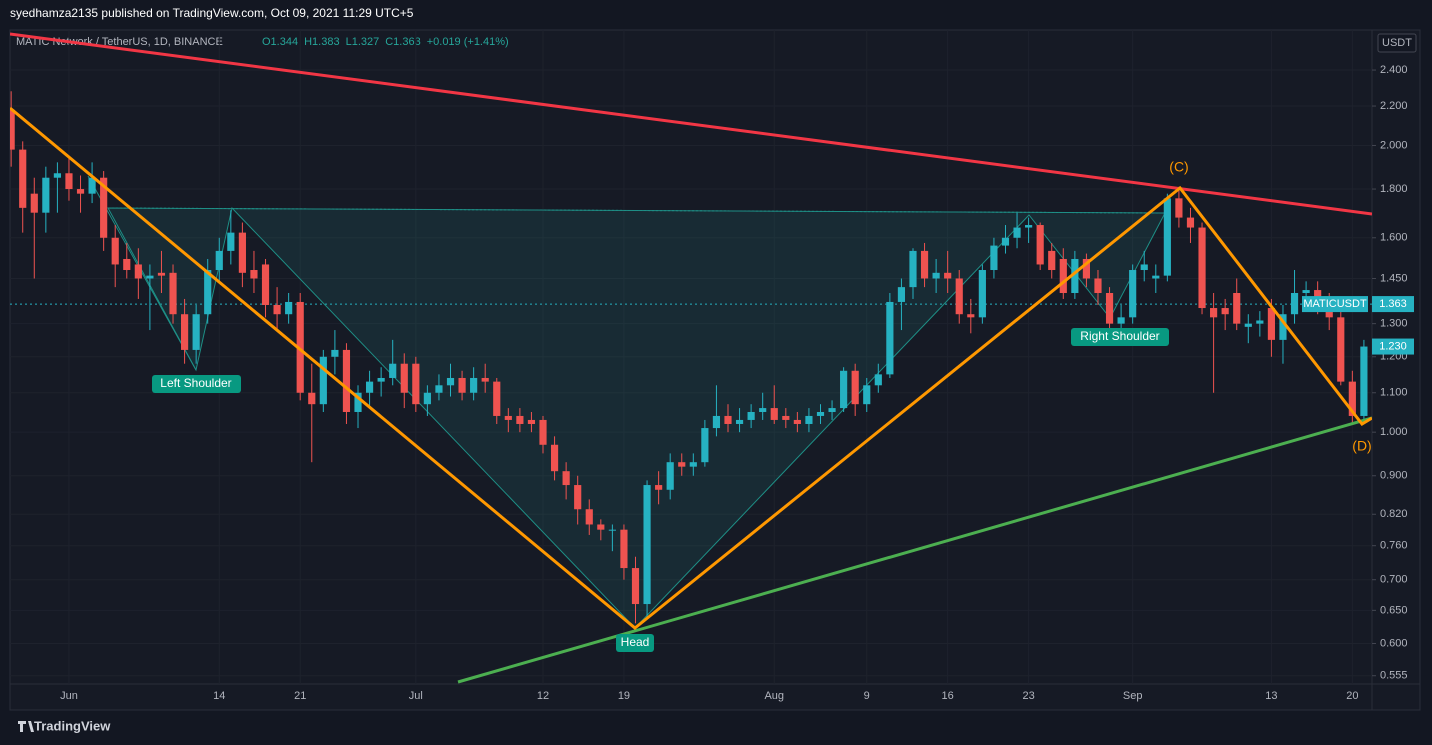  What do you see at coordinates (1394, 106) in the screenshot?
I see `y-tick-label: 2.200` at bounding box center [1394, 106].